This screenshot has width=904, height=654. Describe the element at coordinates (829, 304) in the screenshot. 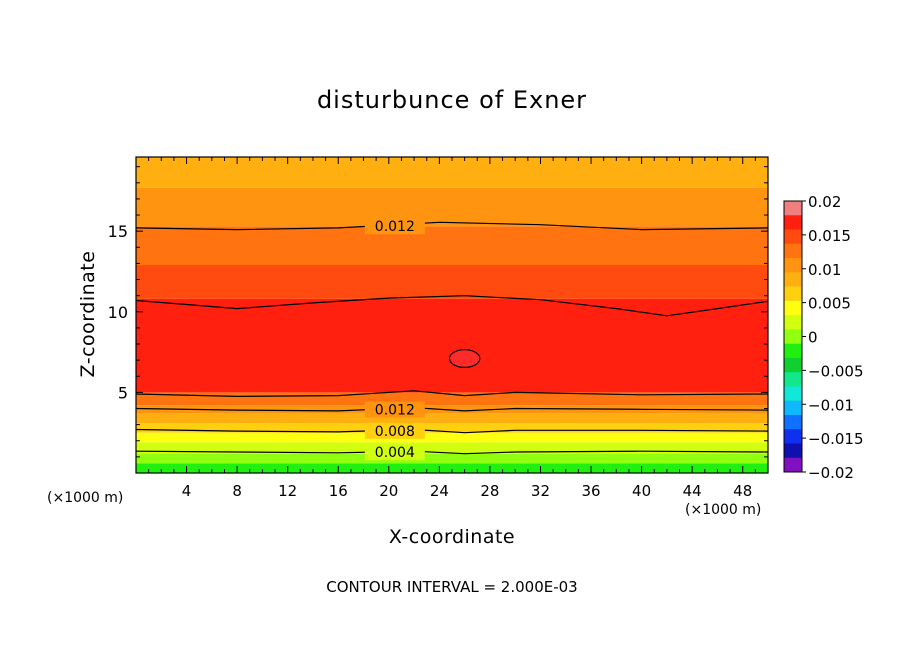

I see `colorbar-tick-label: 0.005` at that location.